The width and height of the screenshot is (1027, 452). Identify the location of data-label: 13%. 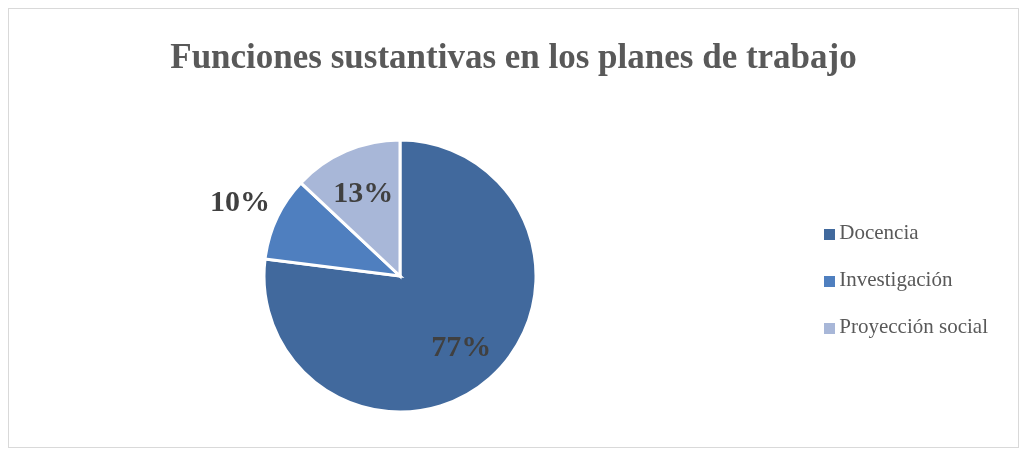
(363, 191).